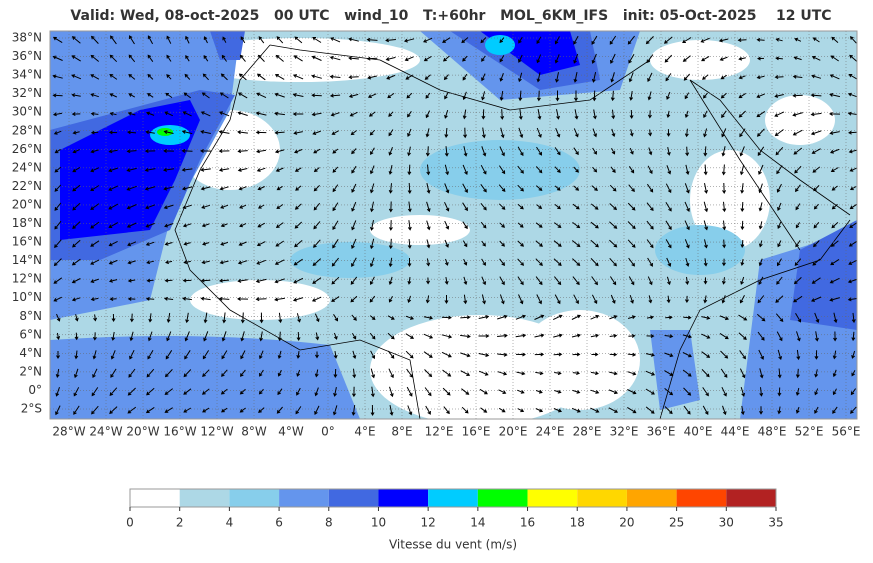 The height and width of the screenshot is (563, 873). Describe the element at coordinates (142, 432) in the screenshot. I see `lon-label: 20°W` at that location.